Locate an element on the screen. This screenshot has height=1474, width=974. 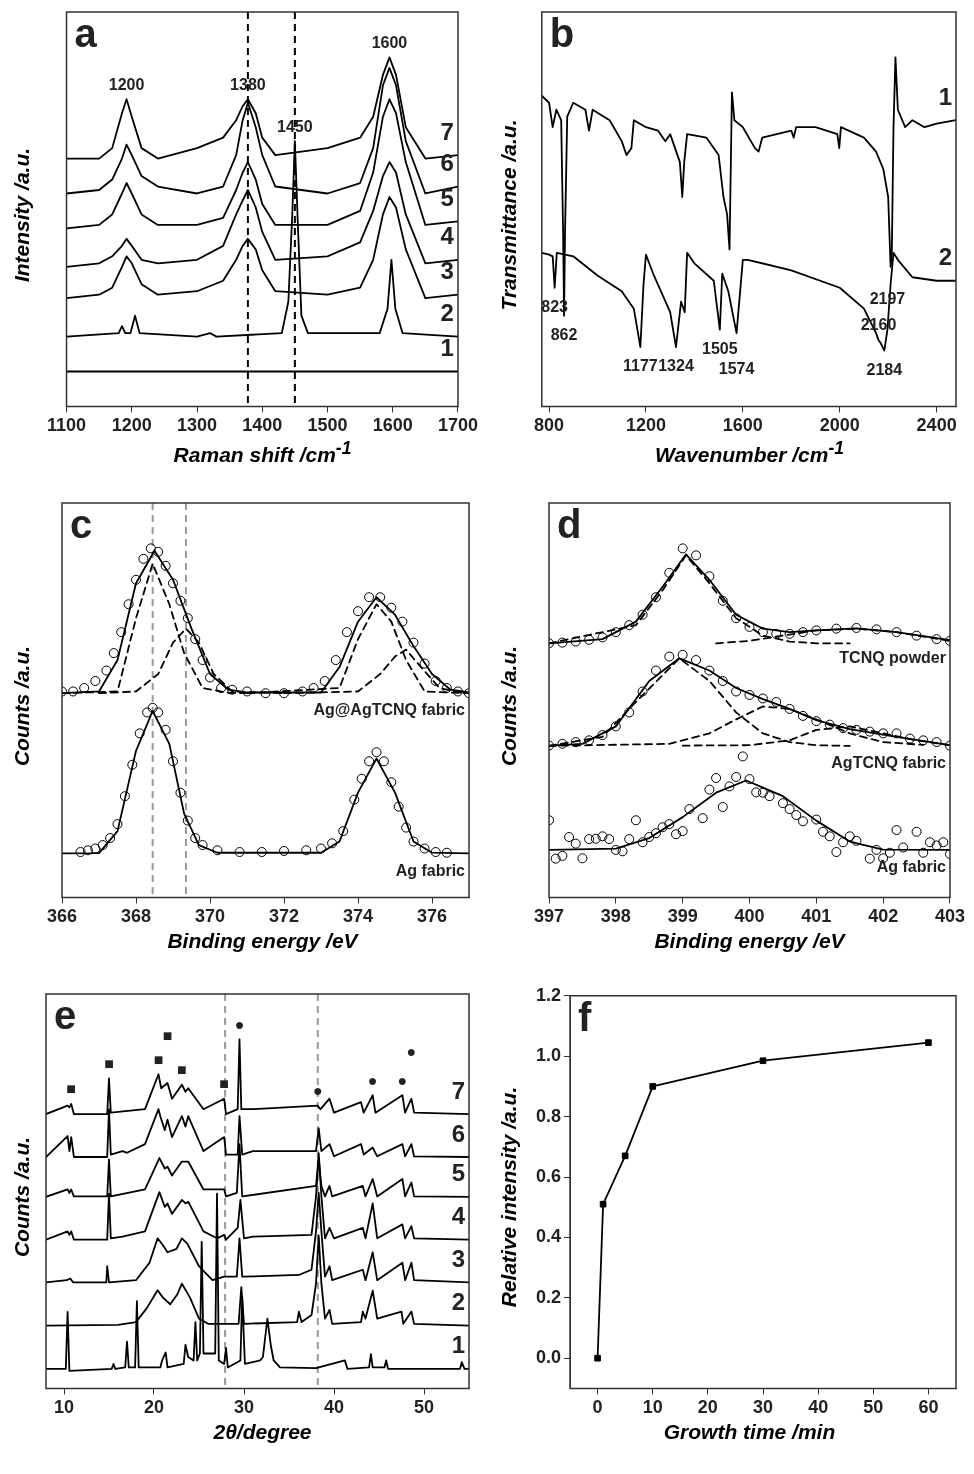
chart-title: a is located at coordinates (86, 33).